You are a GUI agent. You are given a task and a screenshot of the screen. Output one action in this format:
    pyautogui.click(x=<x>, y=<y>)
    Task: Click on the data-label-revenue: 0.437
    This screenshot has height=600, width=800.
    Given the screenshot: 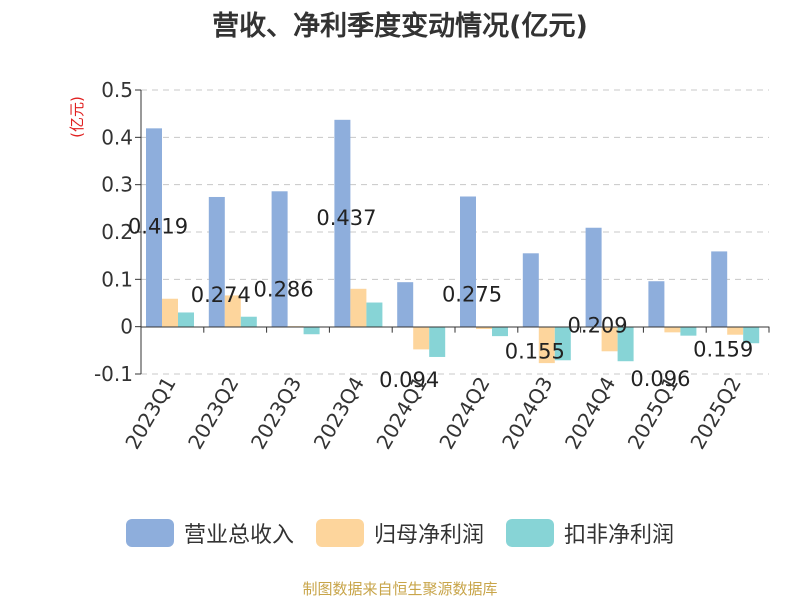 What is the action you would take?
    pyautogui.click(x=346, y=218)
    